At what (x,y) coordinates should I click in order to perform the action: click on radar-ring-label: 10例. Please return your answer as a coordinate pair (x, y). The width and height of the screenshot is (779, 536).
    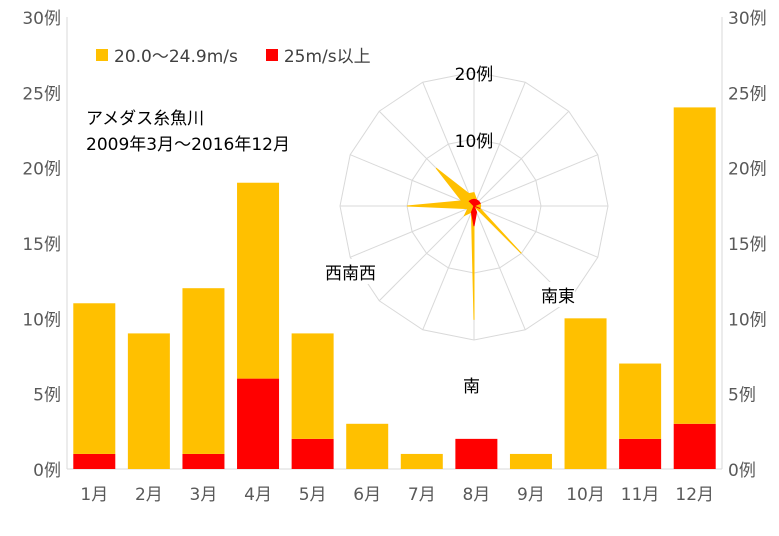
    Looking at the image, I should click on (474, 142).